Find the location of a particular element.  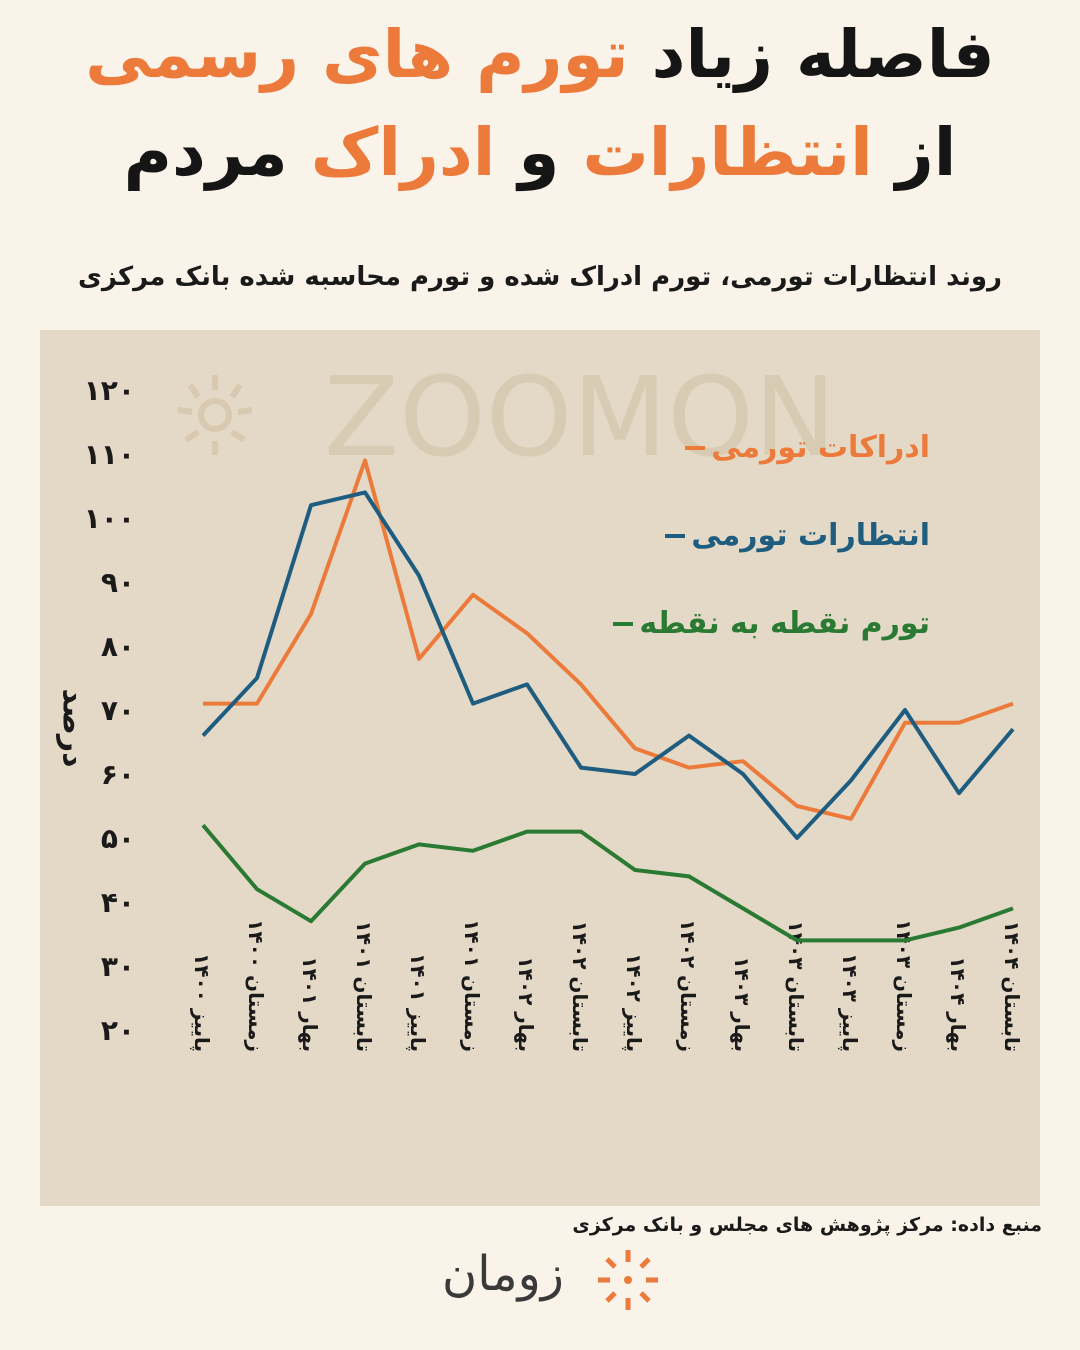

title-part-7: مردم is located at coordinates (205, 152).